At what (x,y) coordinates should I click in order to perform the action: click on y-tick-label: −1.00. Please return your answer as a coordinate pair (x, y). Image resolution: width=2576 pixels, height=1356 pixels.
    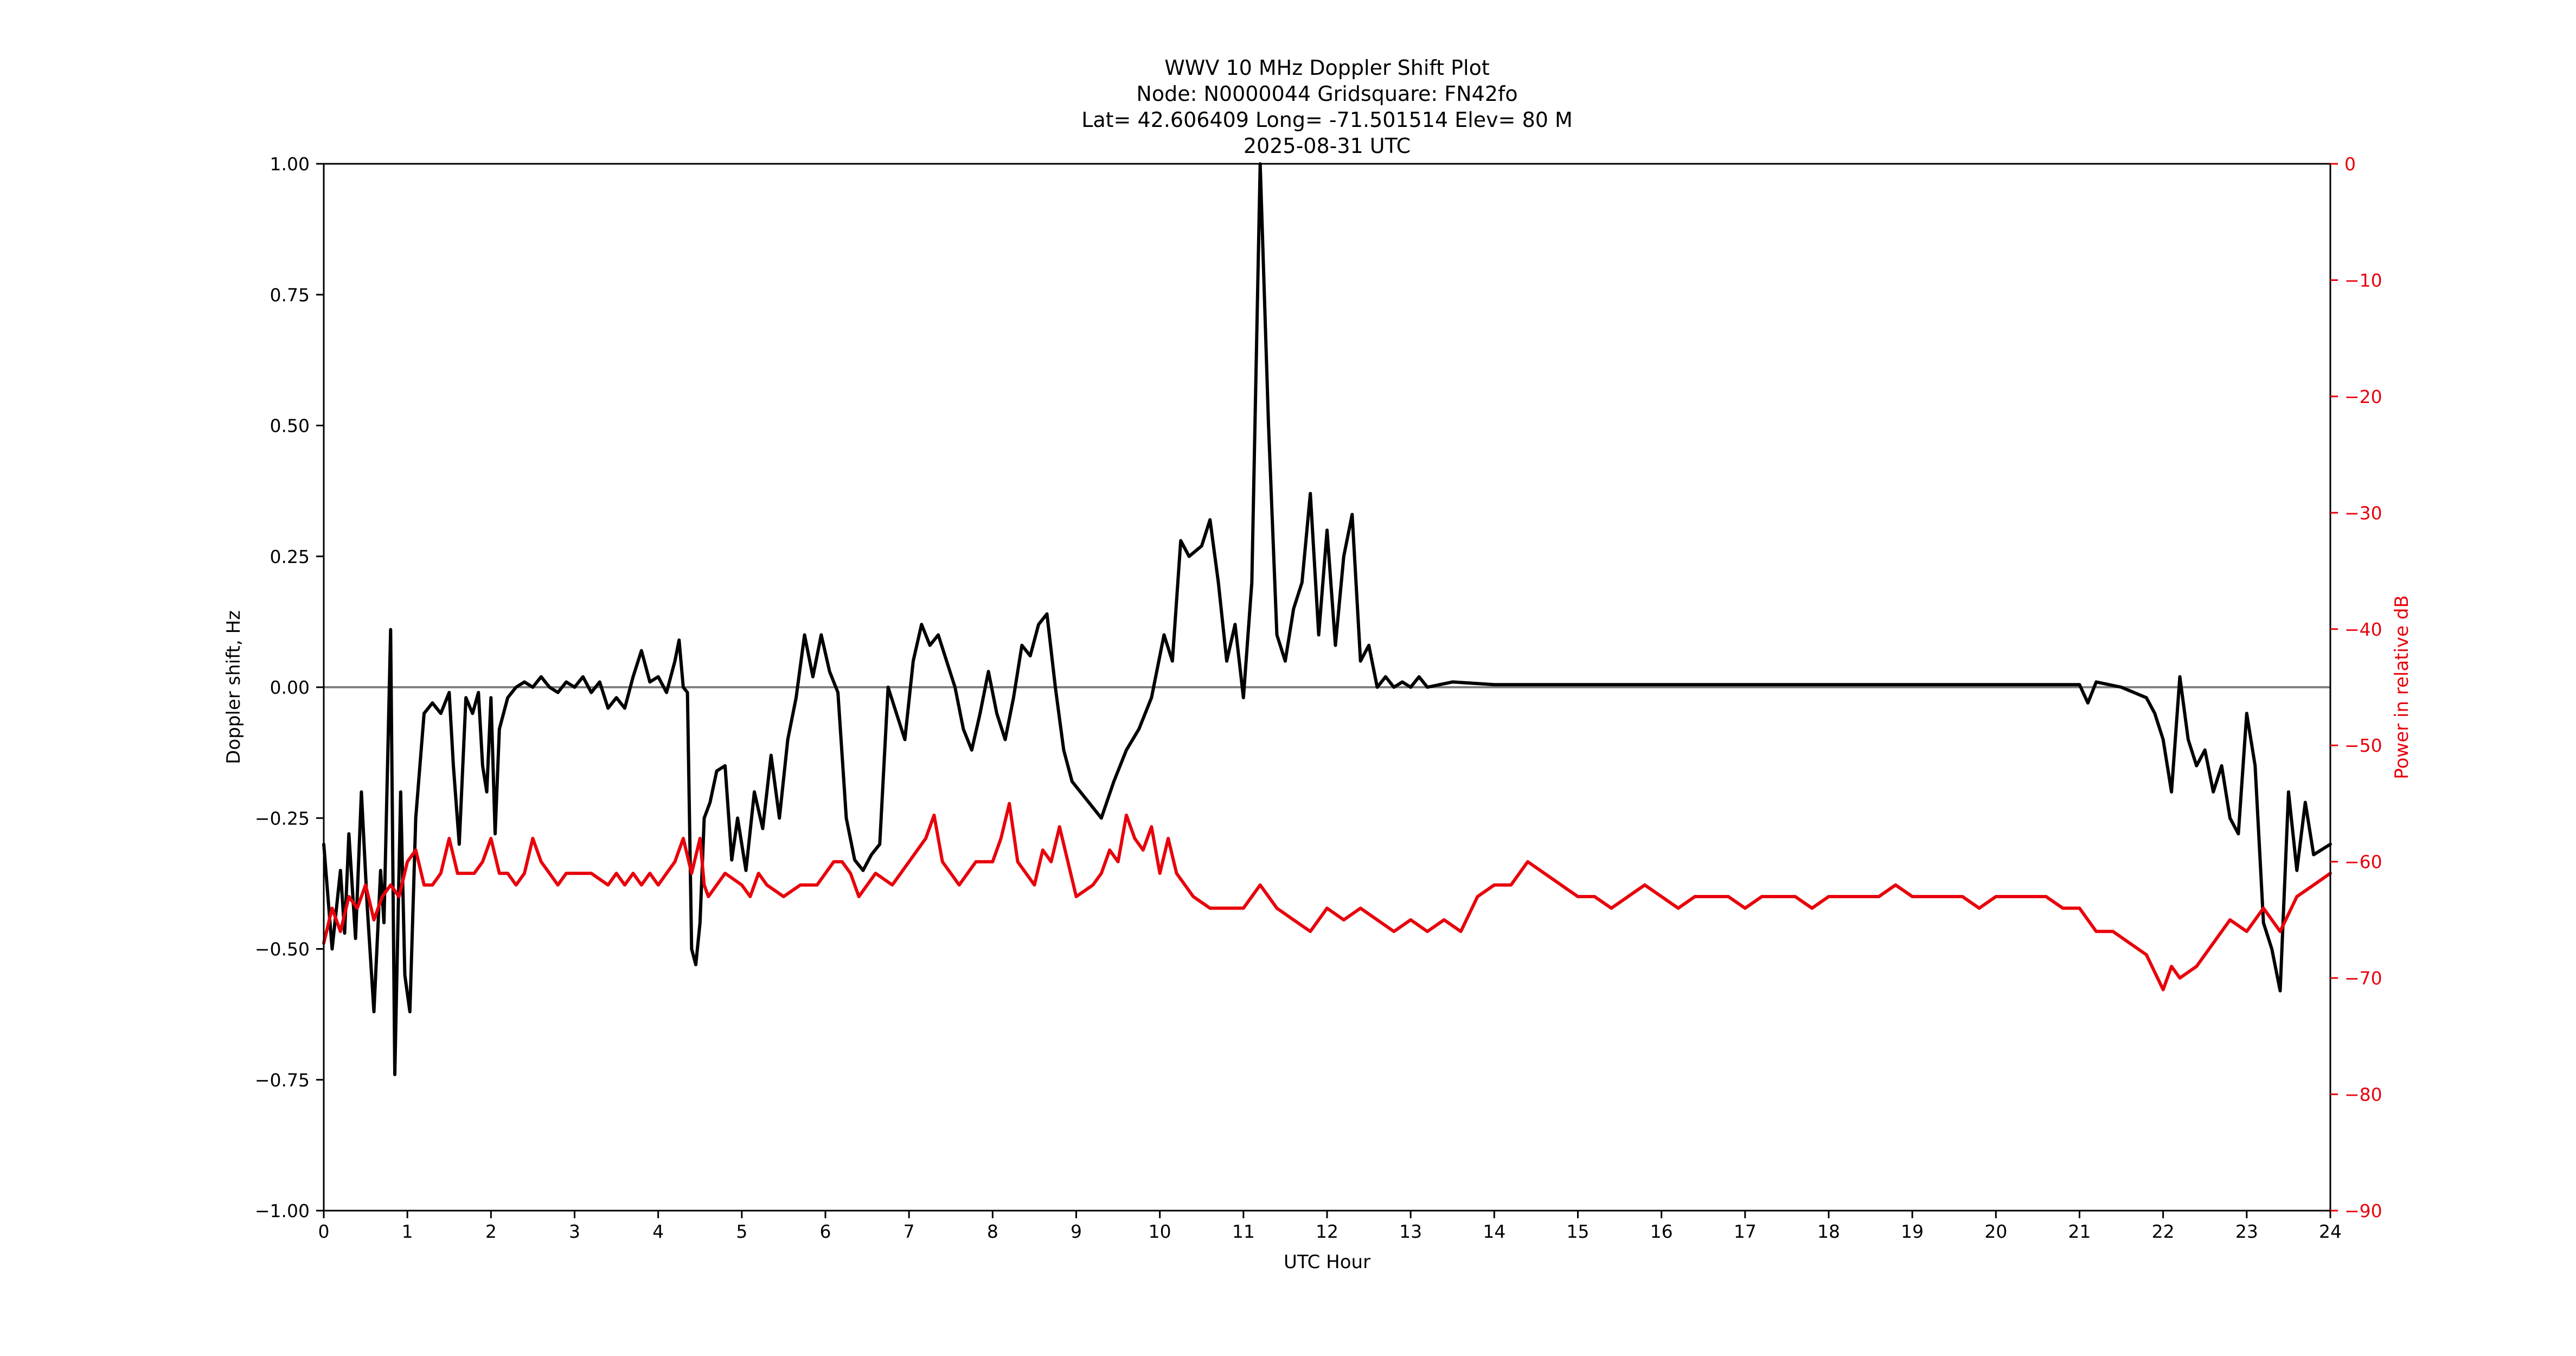
    Looking at the image, I should click on (282, 1210).